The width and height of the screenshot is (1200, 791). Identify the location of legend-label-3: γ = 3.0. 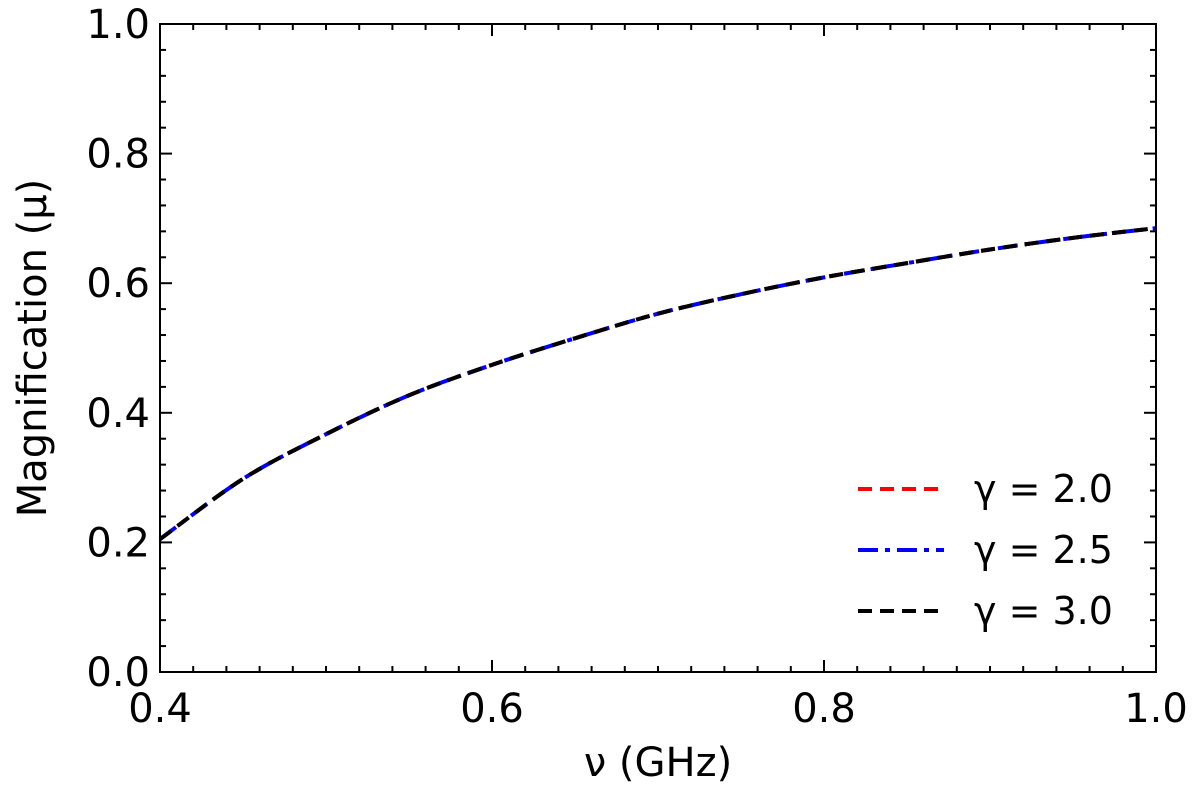
(1043, 611).